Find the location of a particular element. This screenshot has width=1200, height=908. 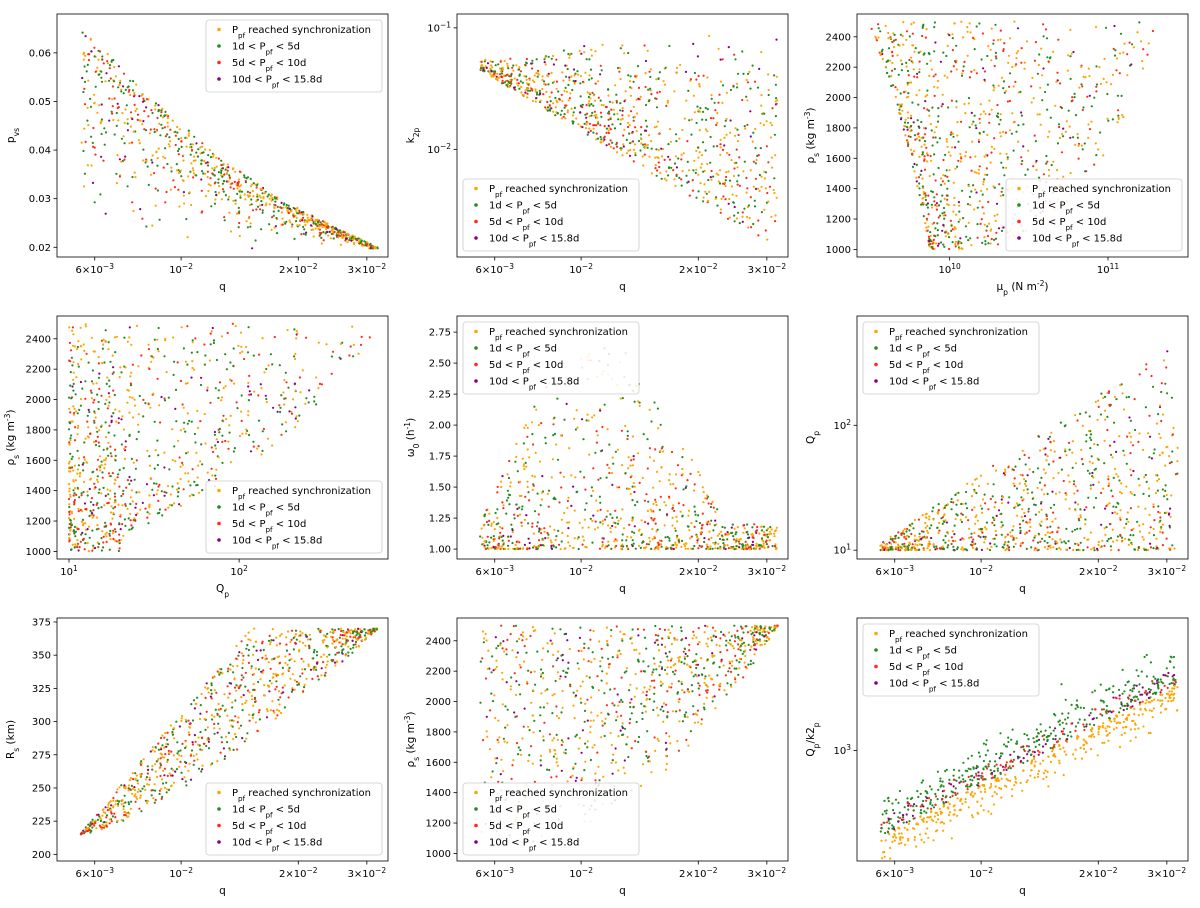

y-tick-label: 1000 is located at coordinates (38, 552).